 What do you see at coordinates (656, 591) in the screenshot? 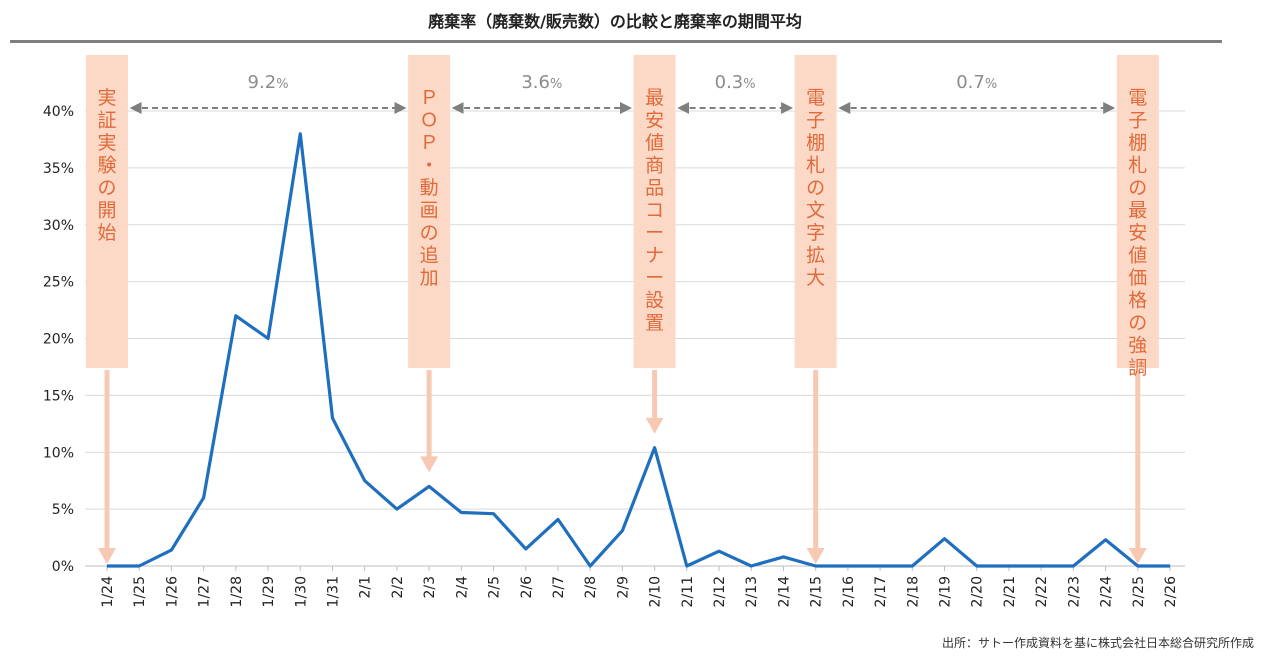
I see `x-tick-label: 2/10` at bounding box center [656, 591].